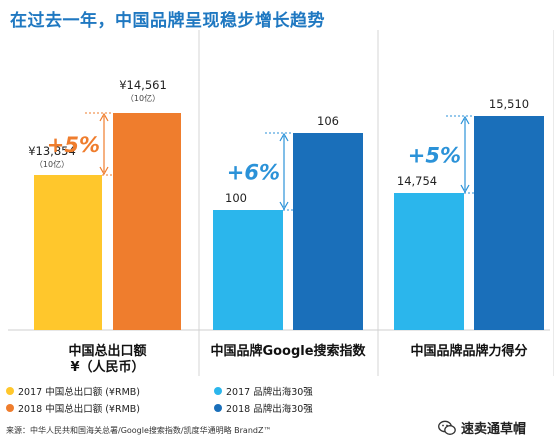 This screenshot has height=448, width=554. I want to click on data-label: 106, so click(328, 121).